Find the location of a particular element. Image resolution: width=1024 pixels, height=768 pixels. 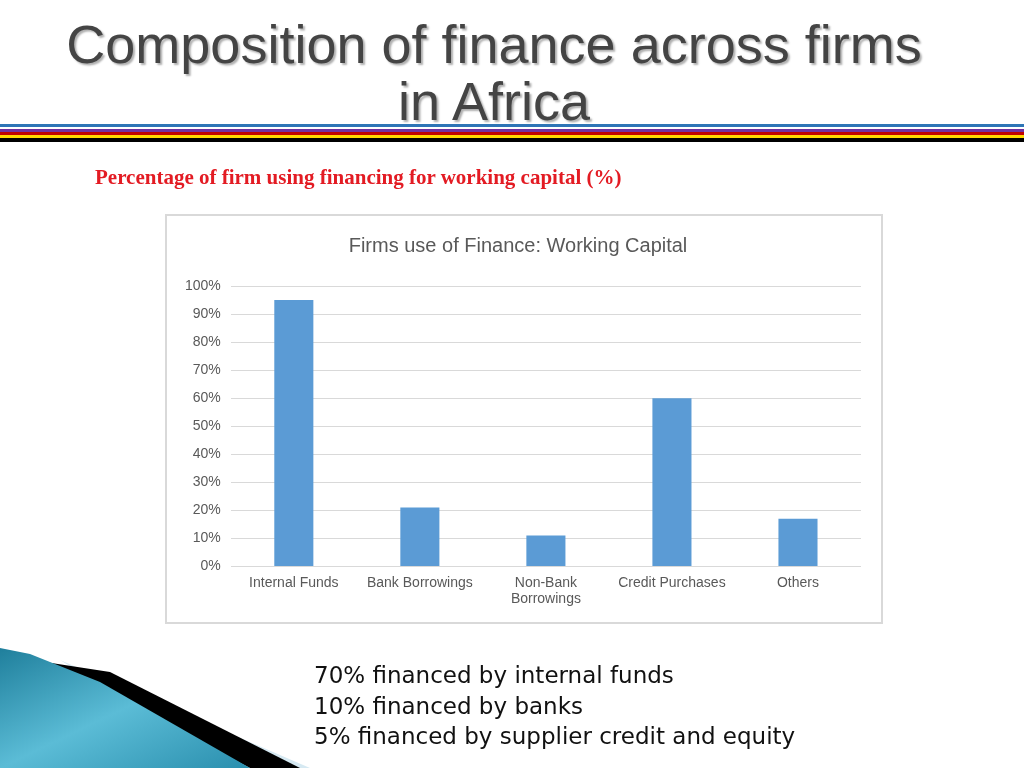

text: Composition of finance across firms in Africa is located at coordinates (494, 72).